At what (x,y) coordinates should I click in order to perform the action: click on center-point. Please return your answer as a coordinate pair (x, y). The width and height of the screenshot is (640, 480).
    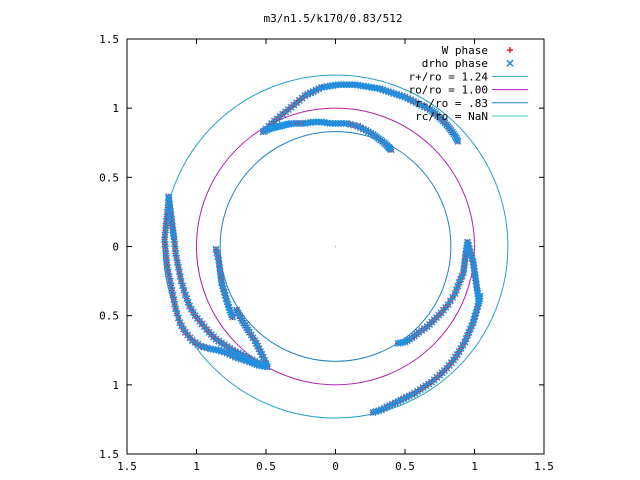
    Looking at the image, I should click on (335, 246).